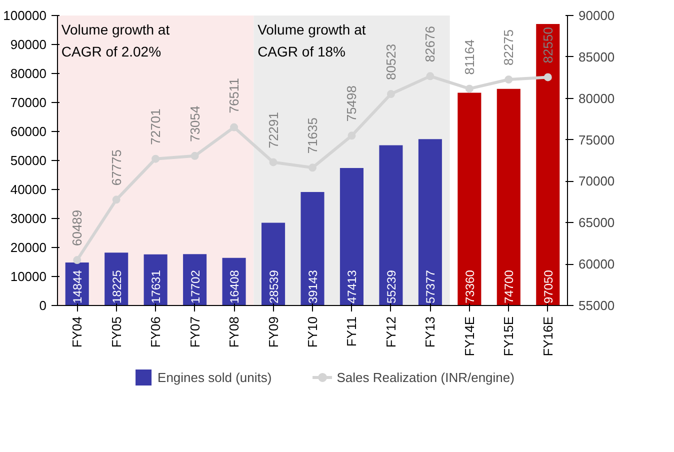 Image resolution: width=674 pixels, height=452 pixels. I want to click on data-label: 47413, so click(352, 287).